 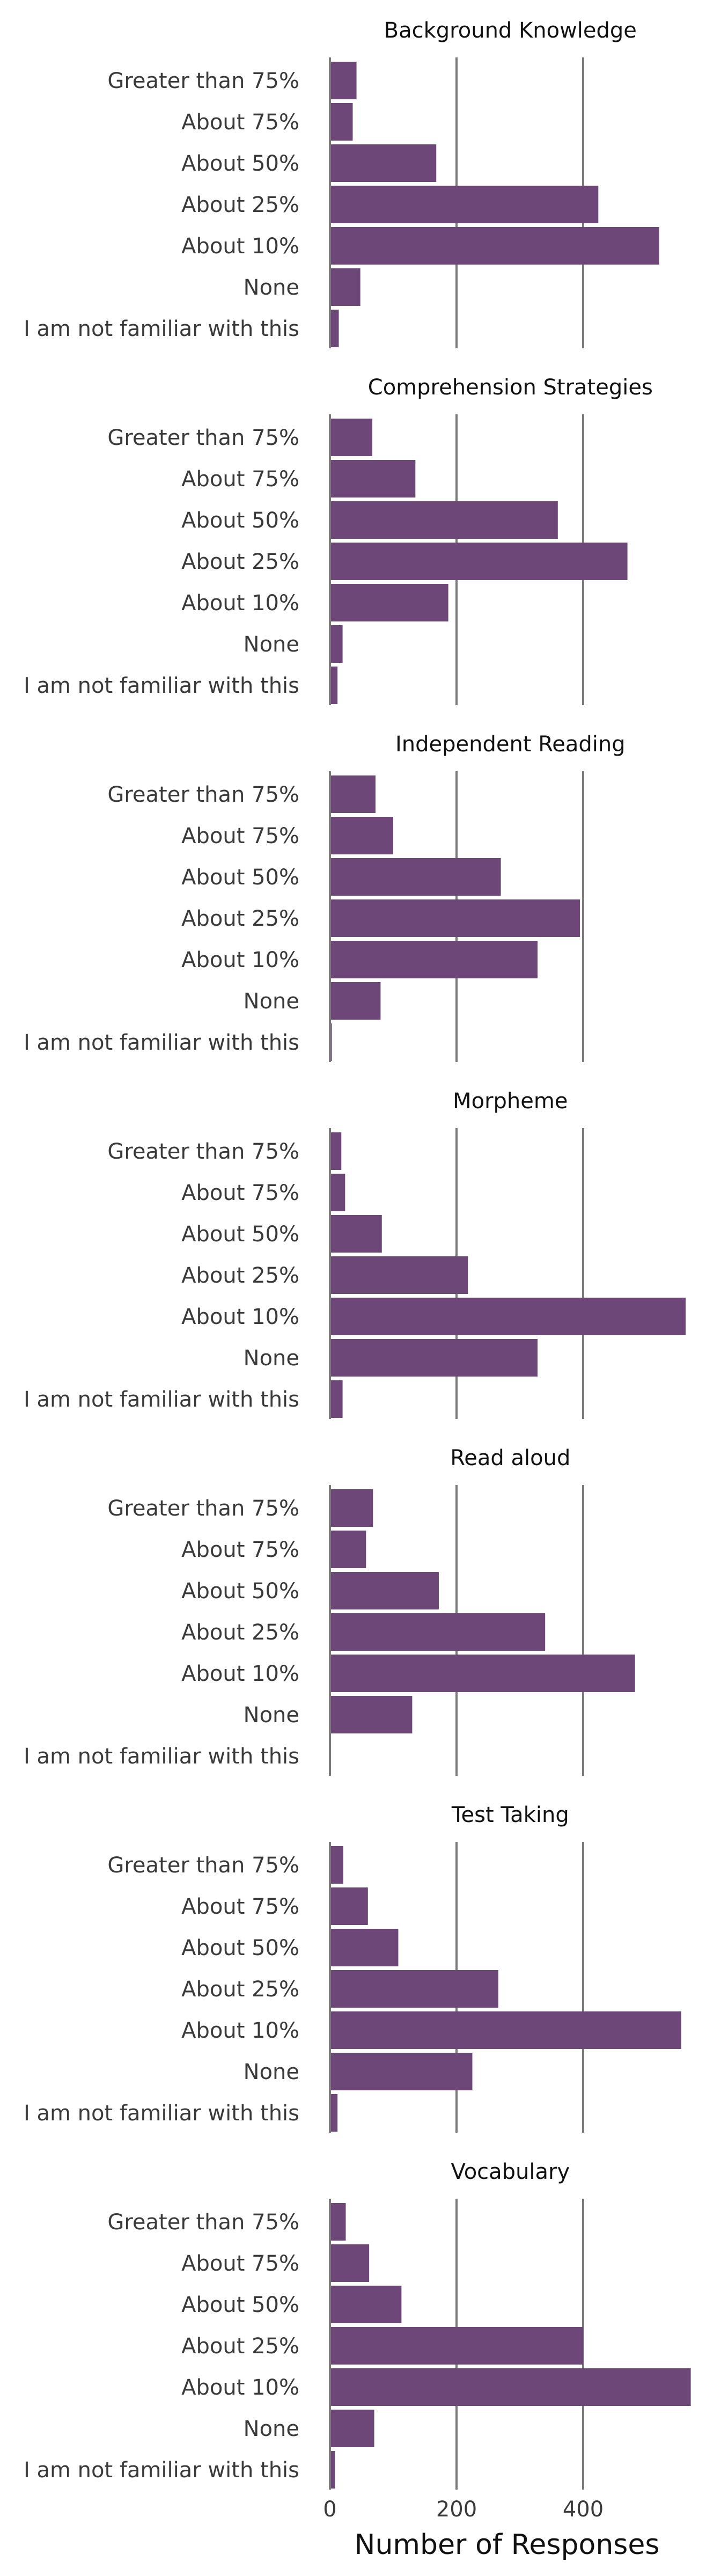 I want to click on panel-title: Vocabulary, so click(x=511, y=2172).